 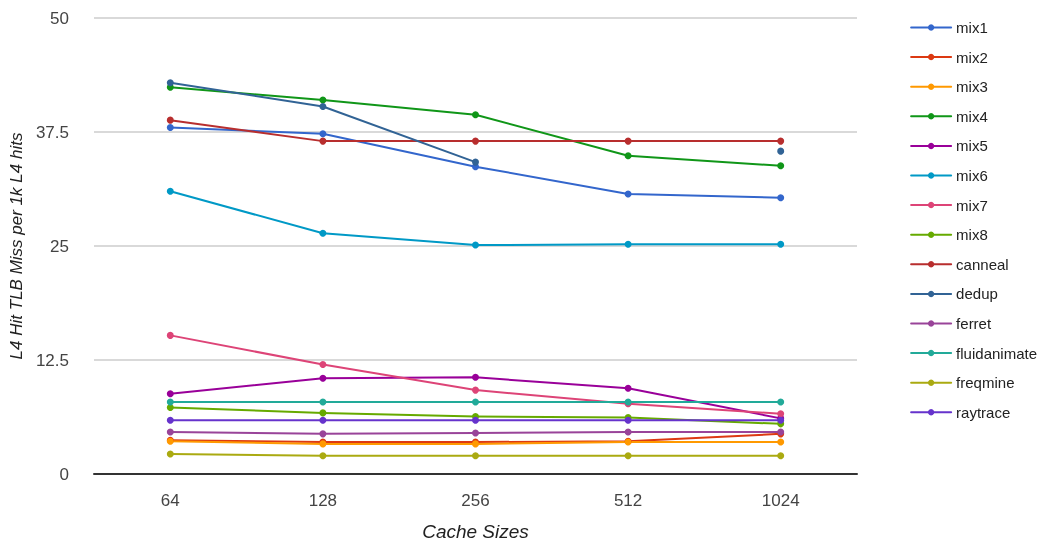 I want to click on legend-label: mix5, so click(x=972, y=146).